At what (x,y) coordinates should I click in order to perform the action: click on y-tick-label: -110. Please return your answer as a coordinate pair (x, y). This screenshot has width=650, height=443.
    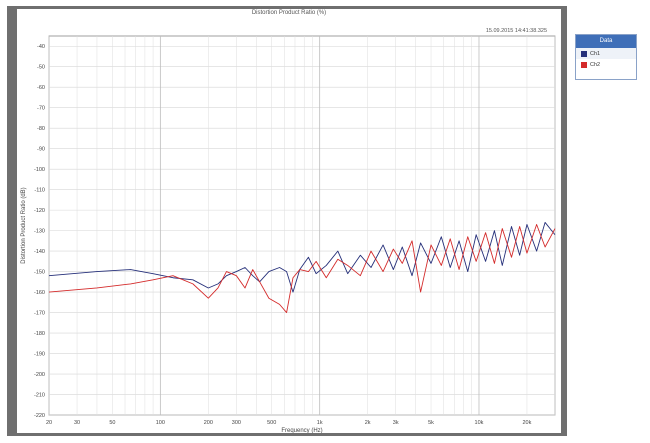
    Looking at the image, I should click on (39, 191).